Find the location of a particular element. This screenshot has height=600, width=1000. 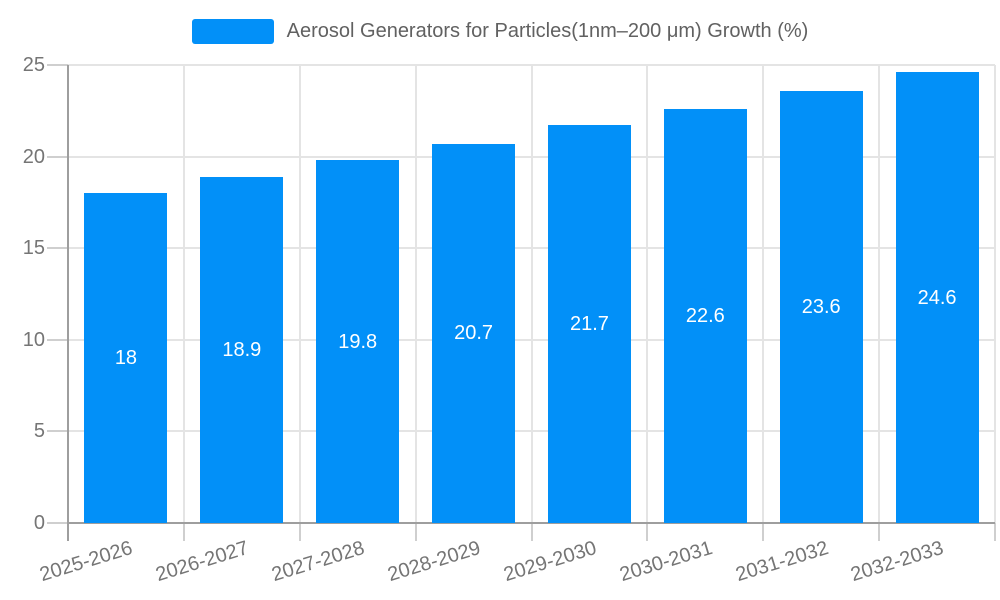

bar-value-label: 20.7 is located at coordinates (474, 333).